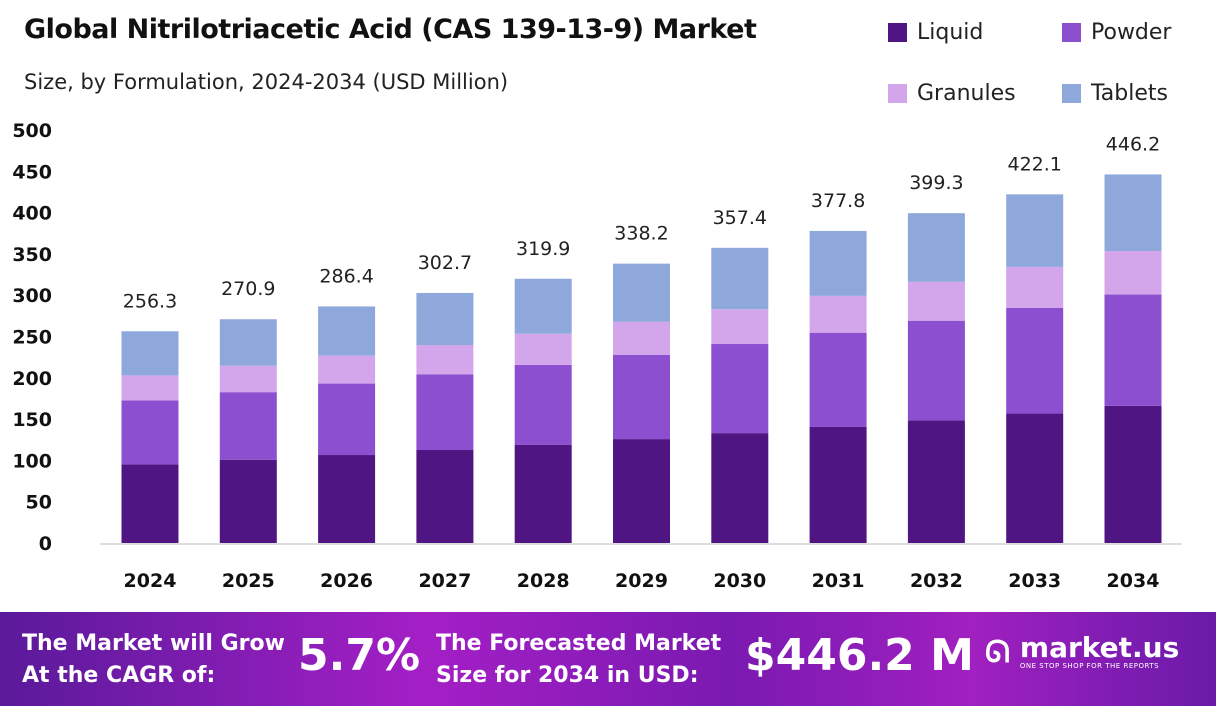  Describe the element at coordinates (1034, 581) in the screenshot. I see `x-tick-label: 2033` at that location.